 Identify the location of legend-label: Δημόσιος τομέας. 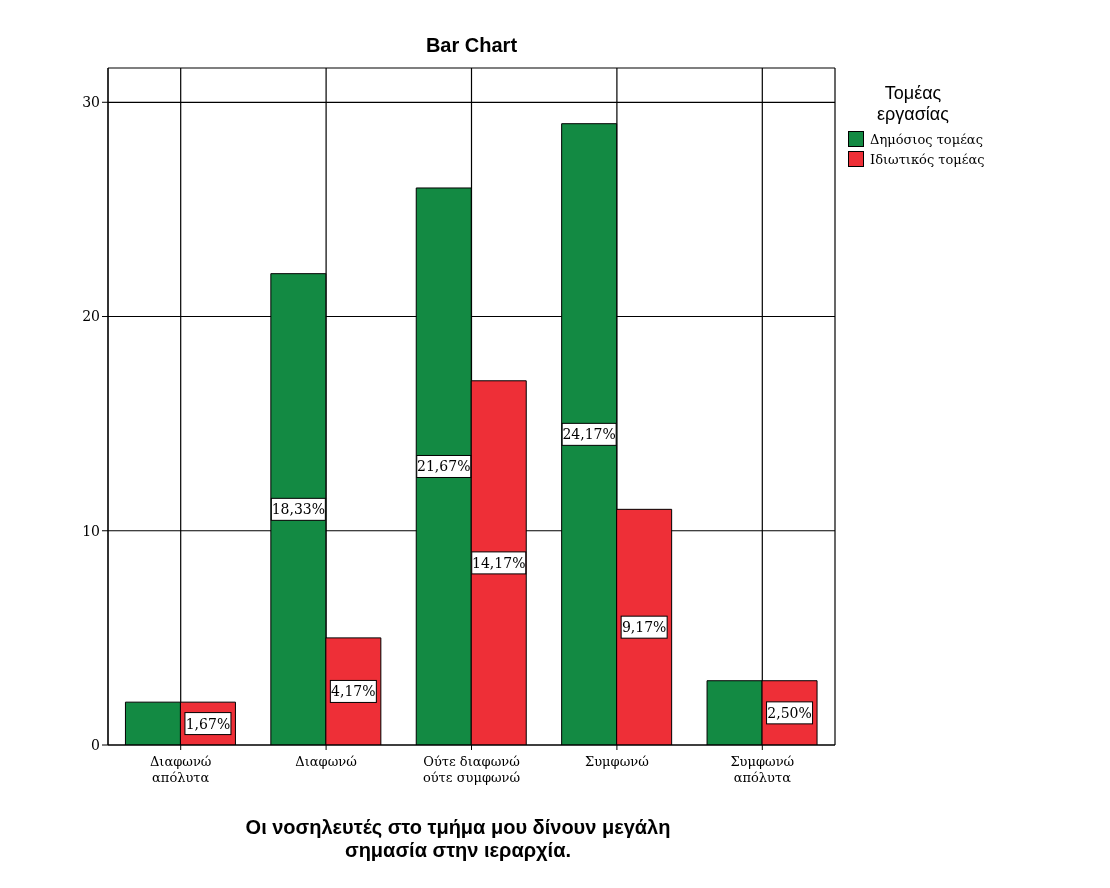
(926, 139).